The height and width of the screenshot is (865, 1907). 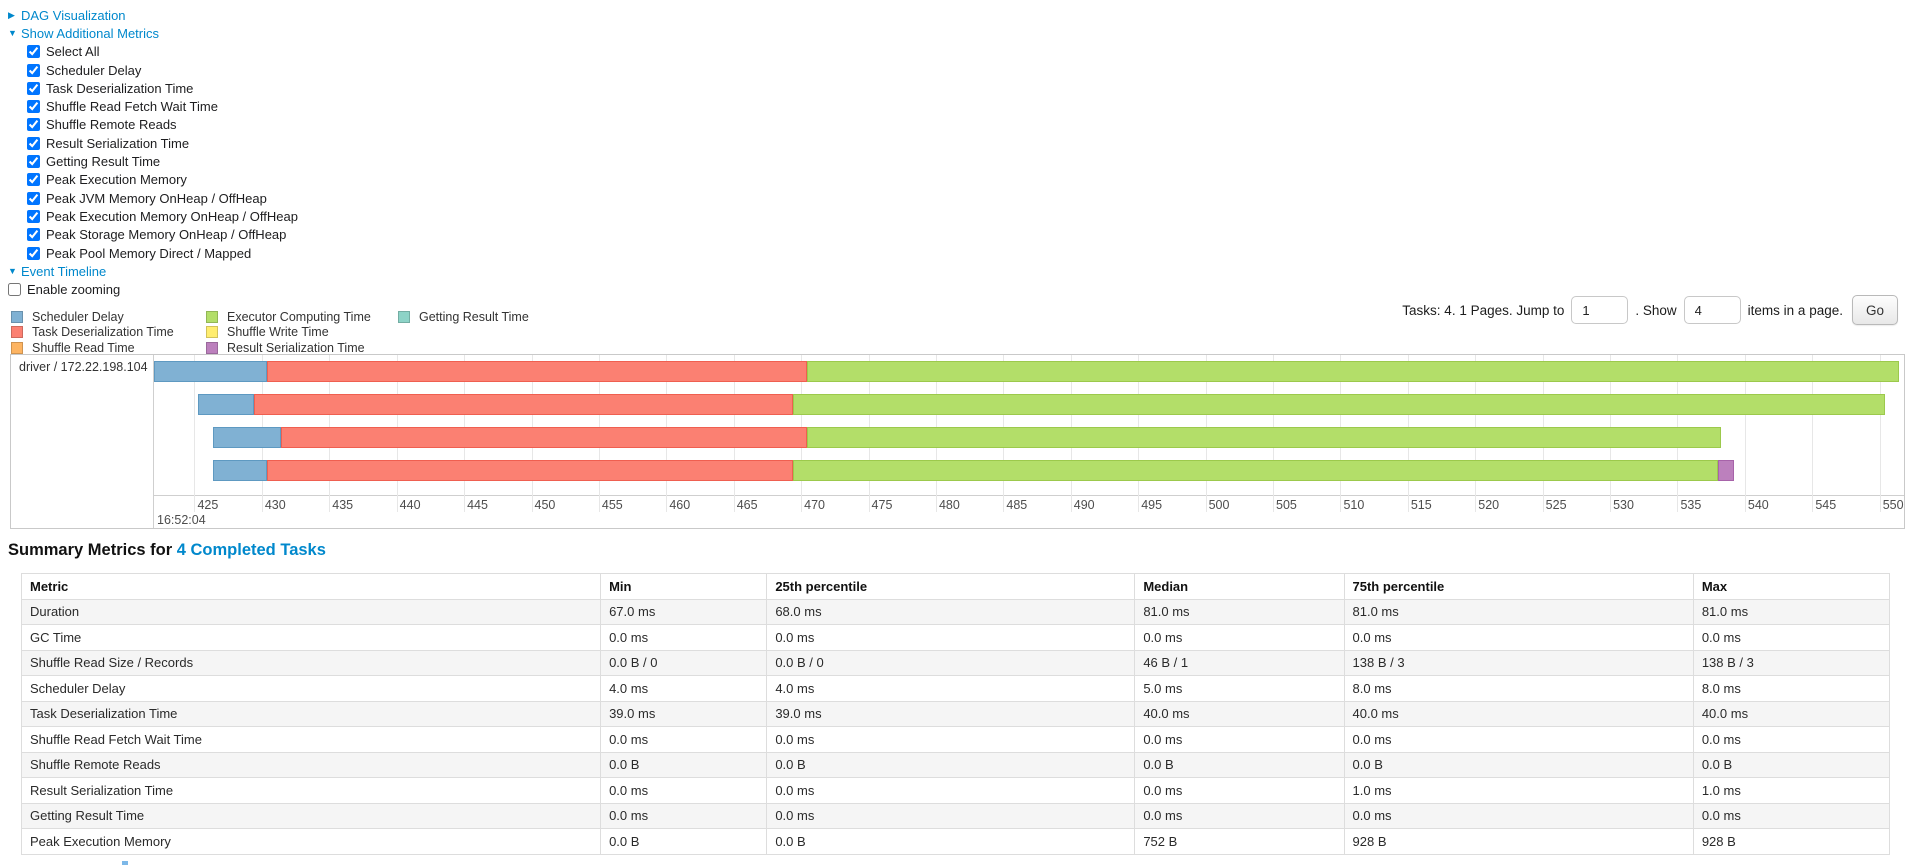 I want to click on summary-column-header: Min, so click(x=684, y=586).